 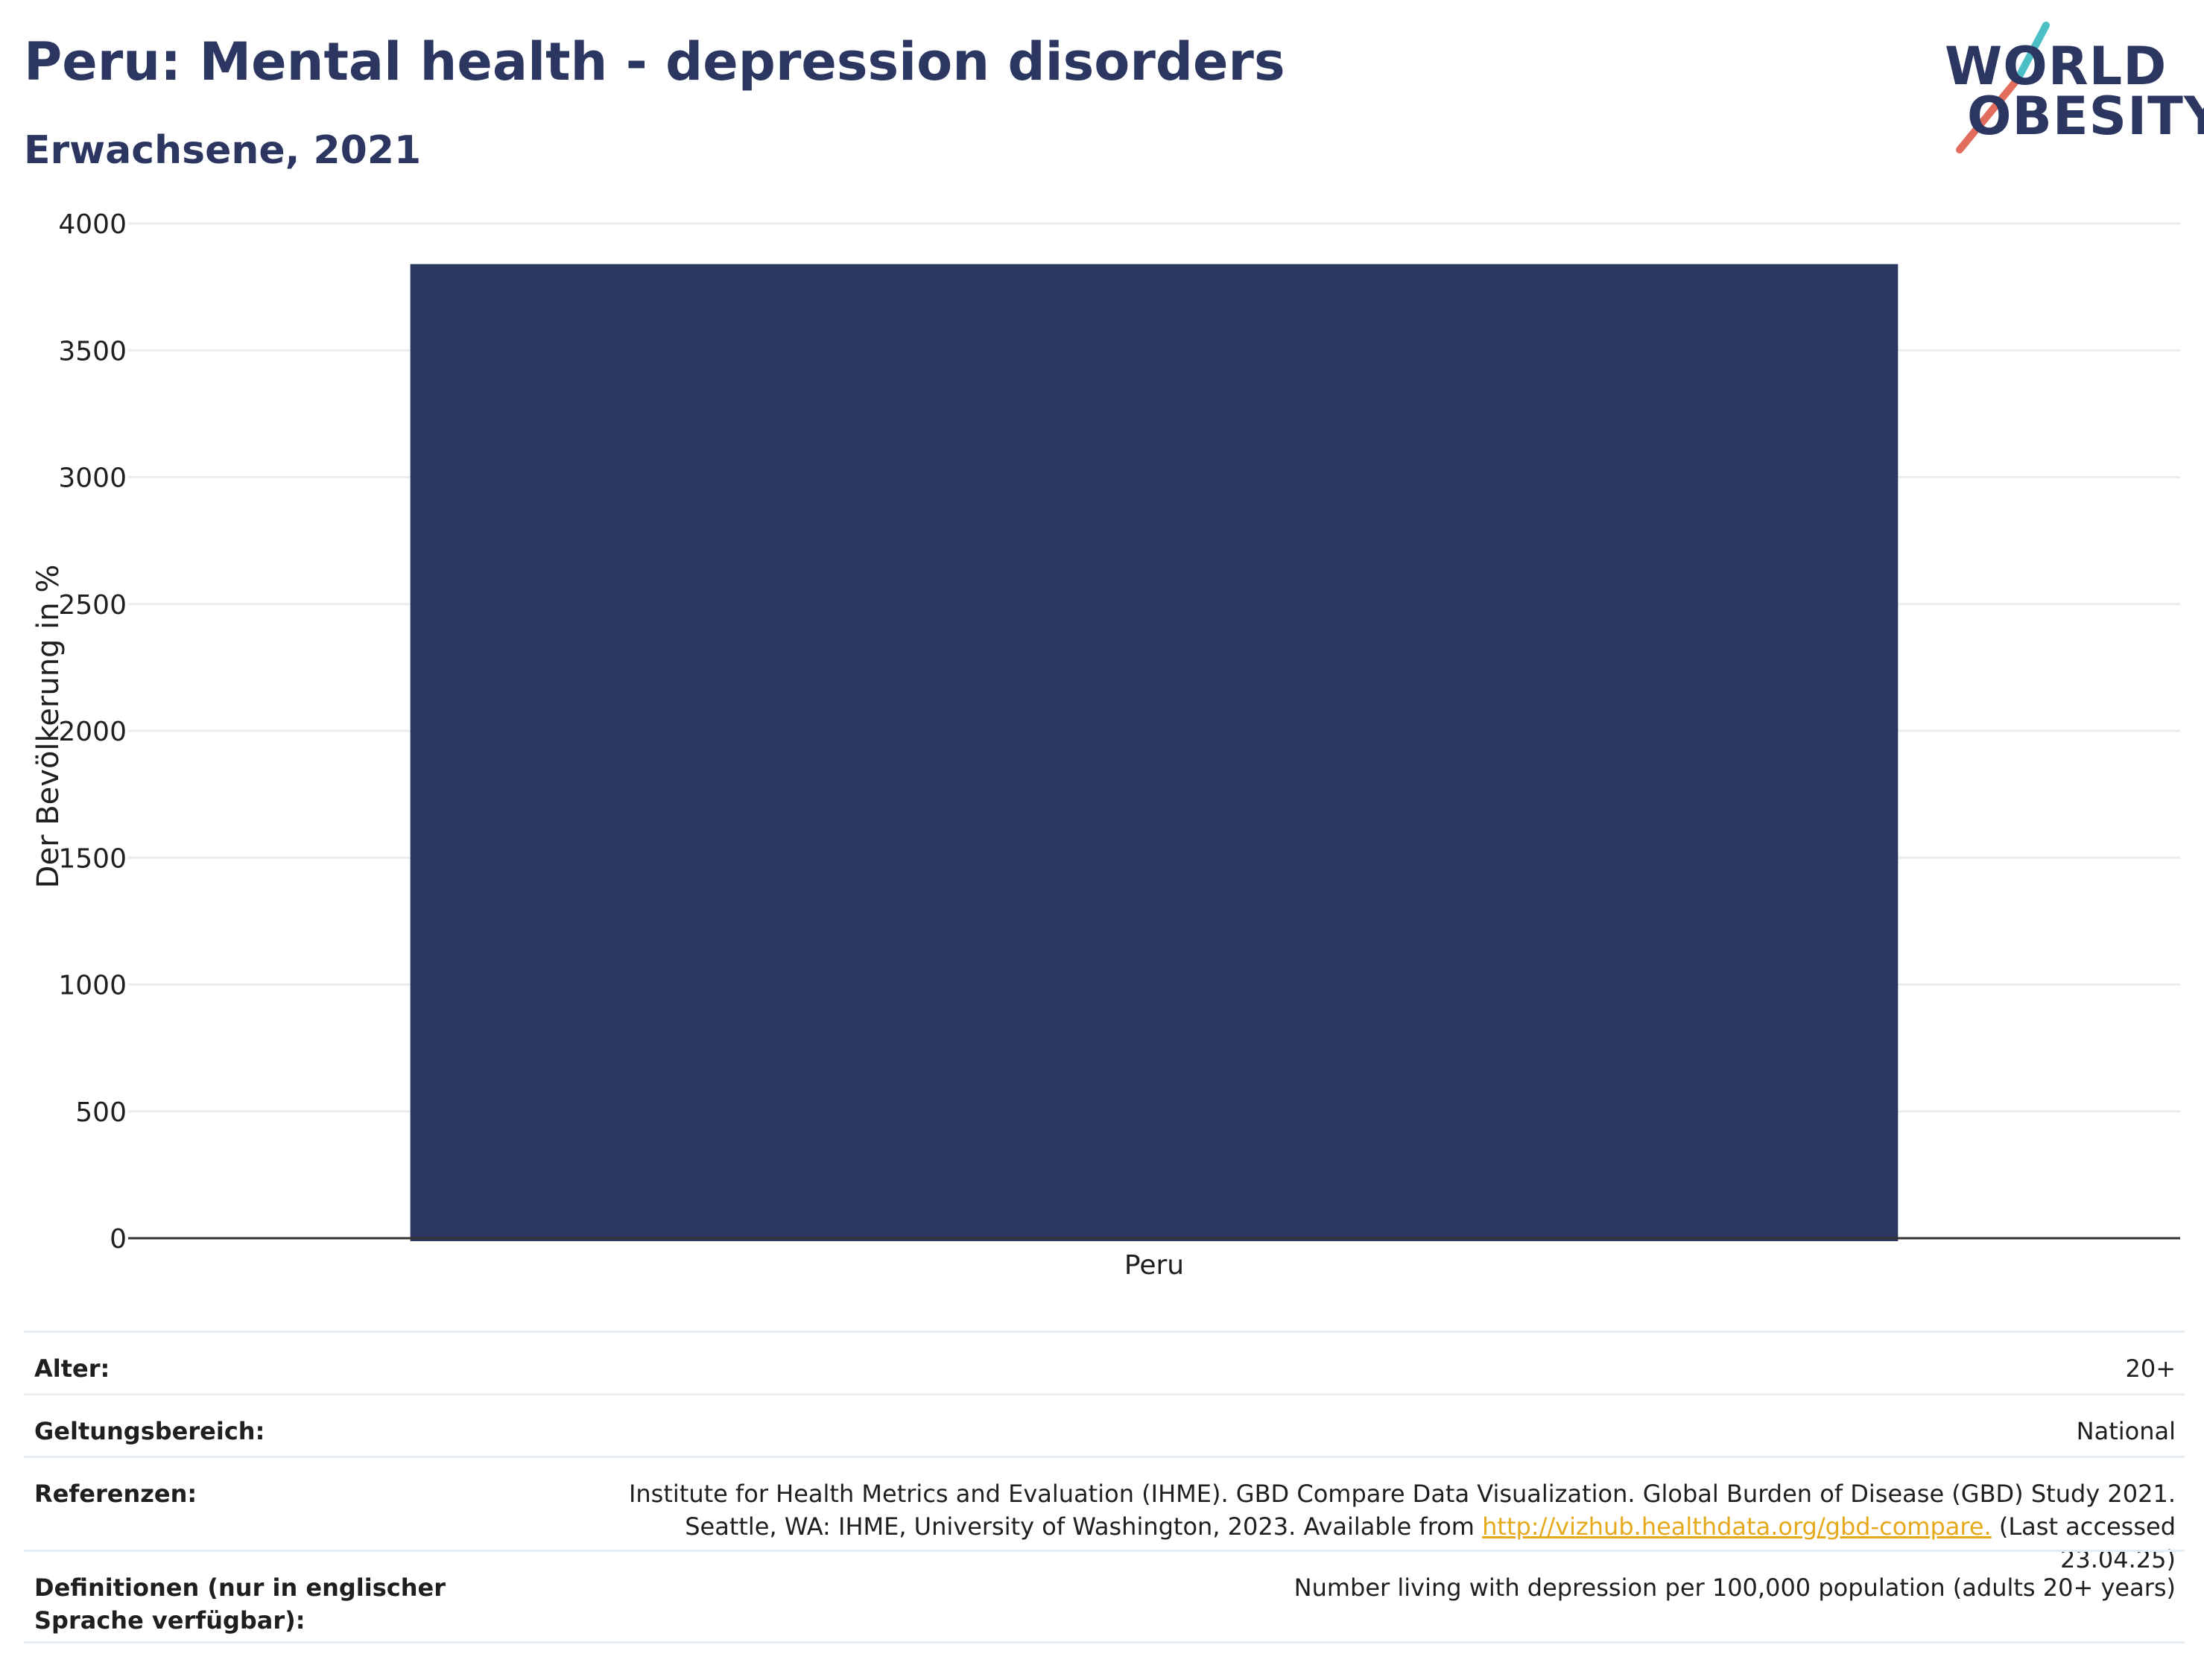 I want to click on chart-subtitle: Erwachsene, 2021, so click(x=223, y=150).